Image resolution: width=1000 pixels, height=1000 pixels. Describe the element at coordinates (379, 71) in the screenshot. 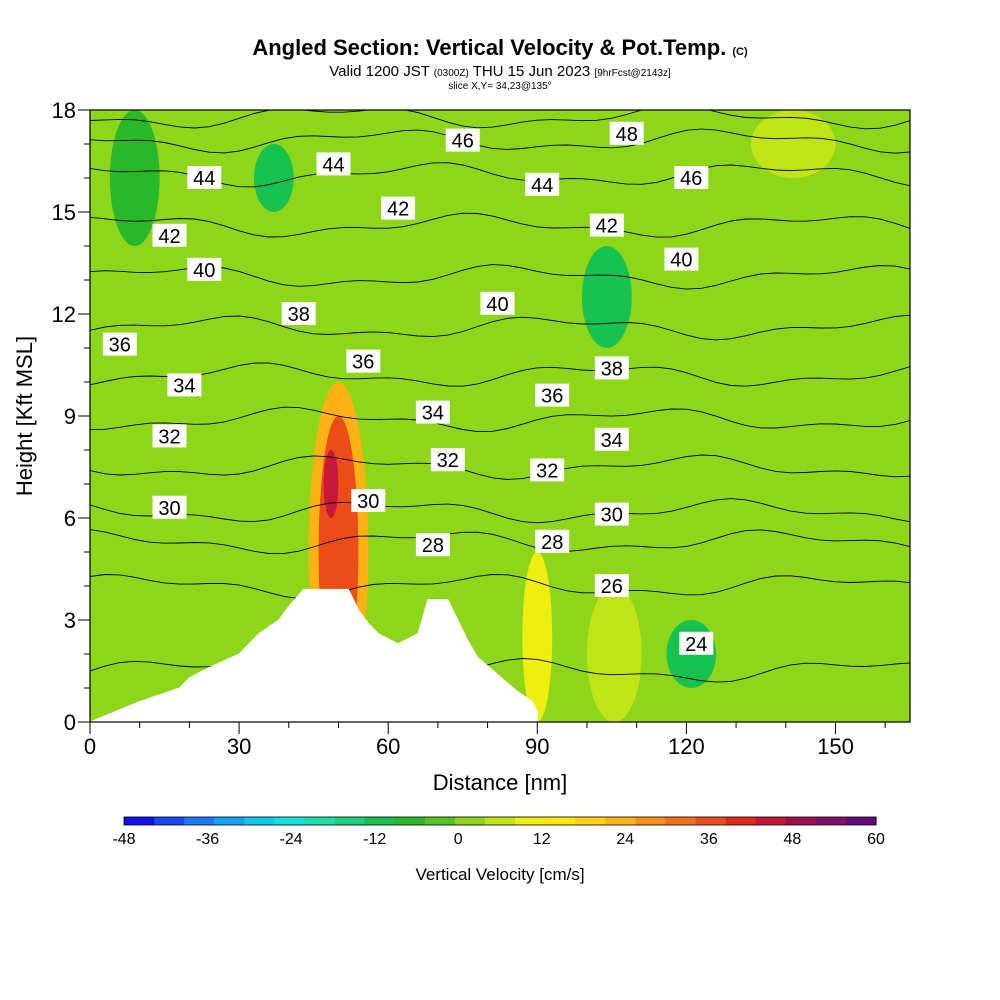

I see `valid-prefix: Valid 1200 JST` at that location.